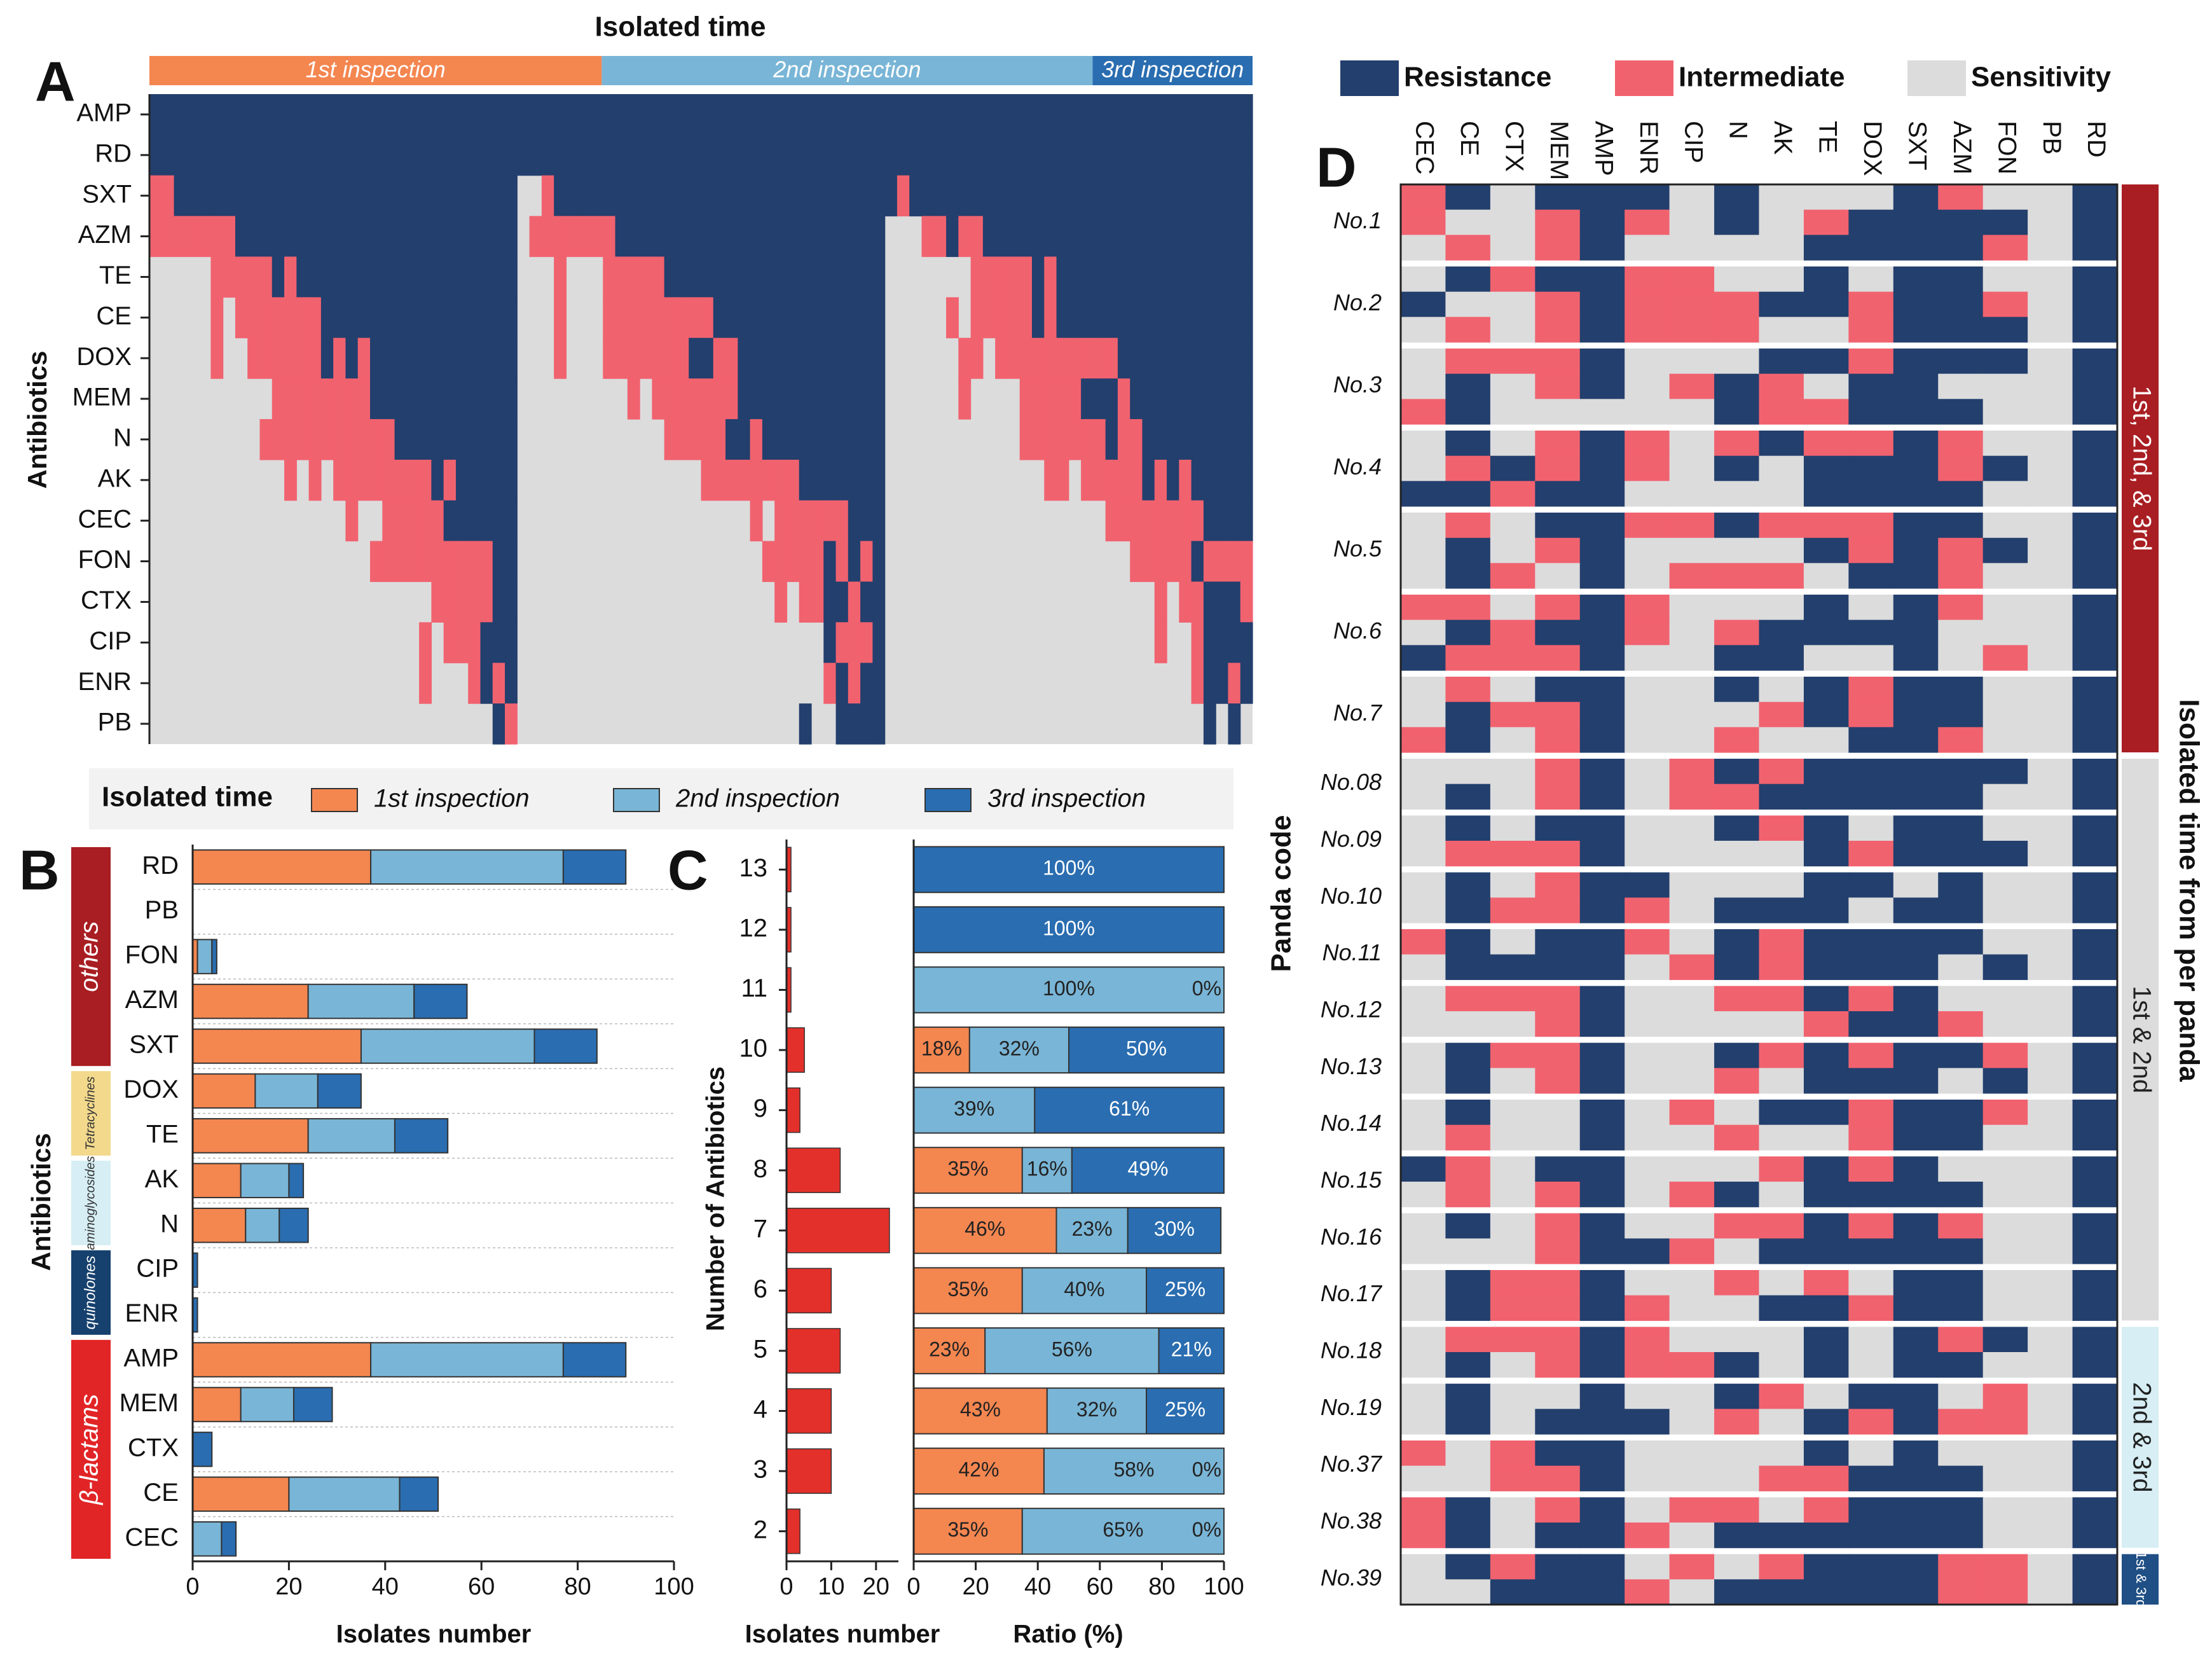 The width and height of the screenshot is (2212, 1658). What do you see at coordinates (265, 1181) in the screenshot?
I see `stacked-bar` at bounding box center [265, 1181].